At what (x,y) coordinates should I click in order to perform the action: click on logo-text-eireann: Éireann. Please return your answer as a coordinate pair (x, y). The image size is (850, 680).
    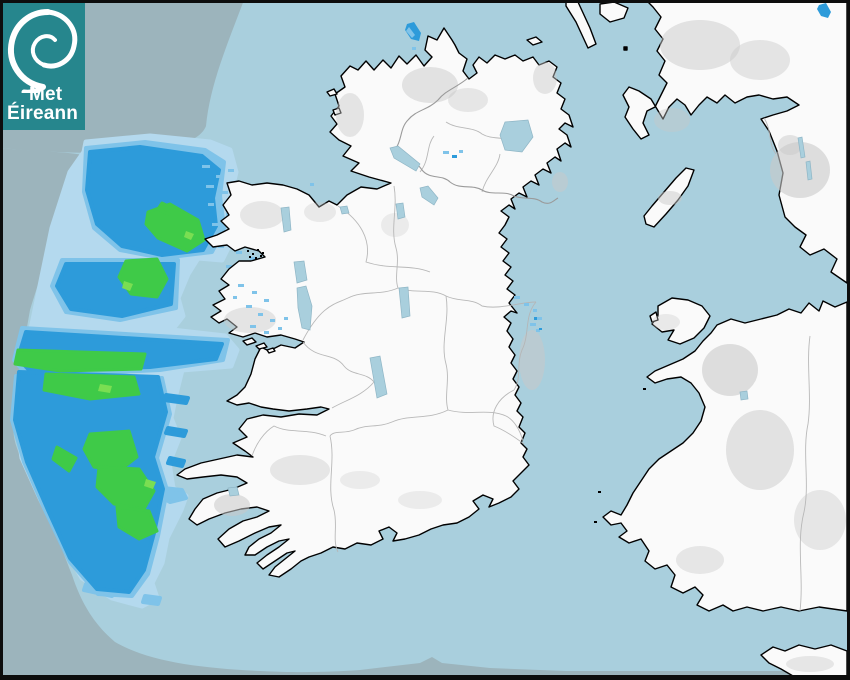
    Looking at the image, I should click on (43, 113).